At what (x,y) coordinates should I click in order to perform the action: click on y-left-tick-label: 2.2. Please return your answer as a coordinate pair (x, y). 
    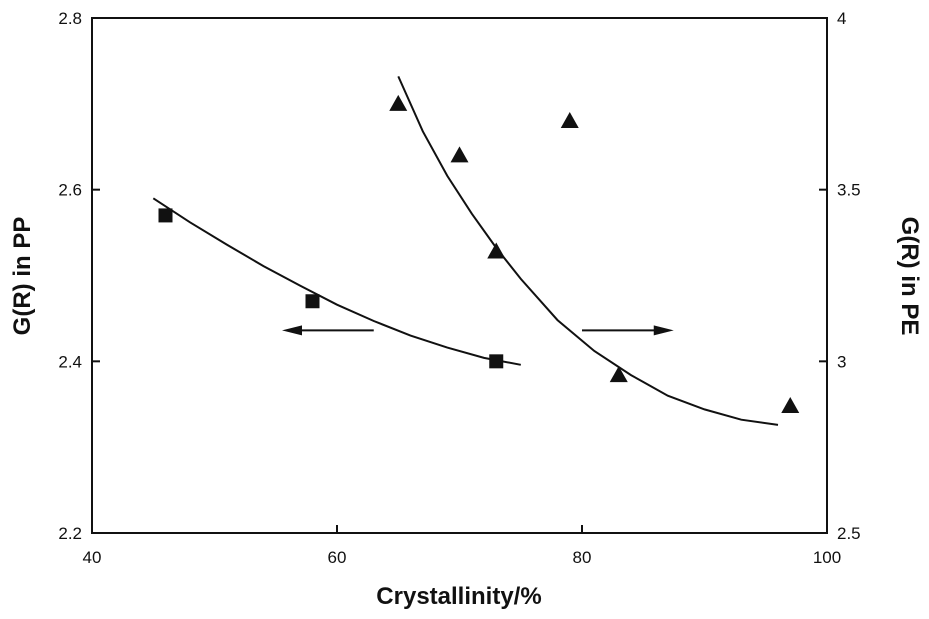
    Looking at the image, I should click on (70, 533).